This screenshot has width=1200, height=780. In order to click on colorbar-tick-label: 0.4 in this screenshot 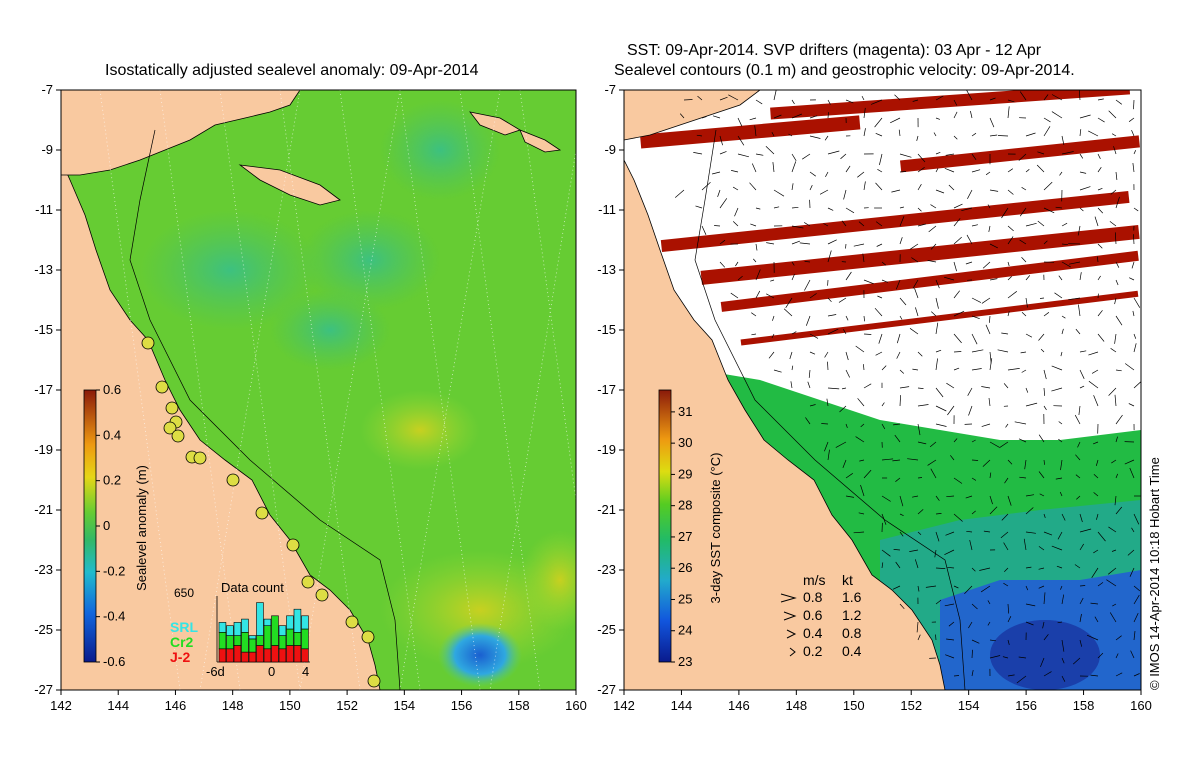, I will do `click(112, 434)`.